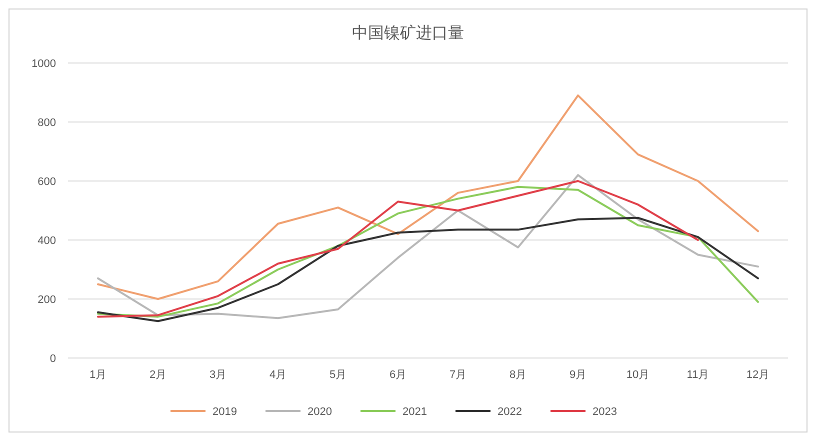 This screenshot has height=441, width=818. What do you see at coordinates (224, 412) in the screenshot?
I see `legend-label: 2019` at bounding box center [224, 412].